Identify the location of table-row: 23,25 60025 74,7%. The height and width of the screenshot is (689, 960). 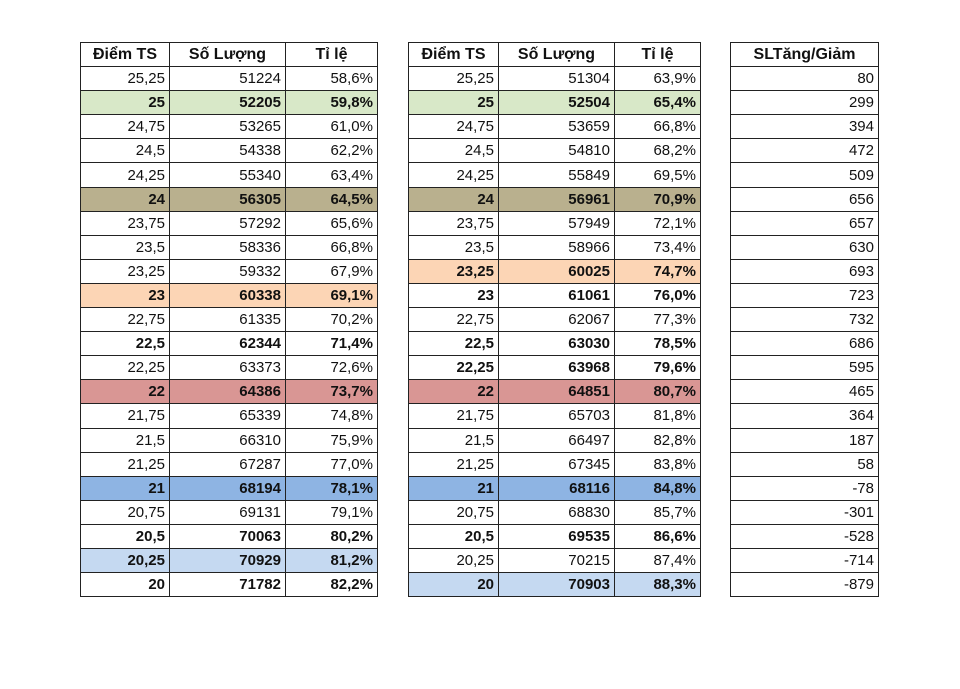
(554, 271).